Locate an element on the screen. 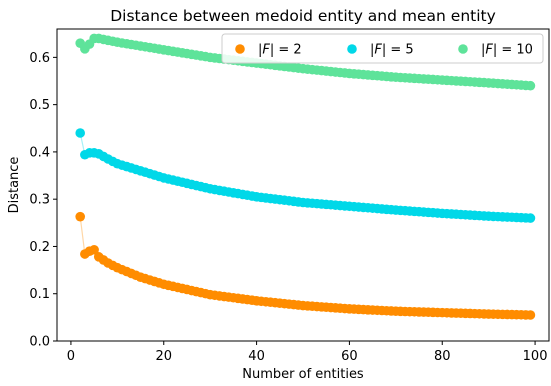 The width and height of the screenshot is (551, 386). legend: |F| = 2 |F| = 5 |F| = 10 is located at coordinates (382, 48).